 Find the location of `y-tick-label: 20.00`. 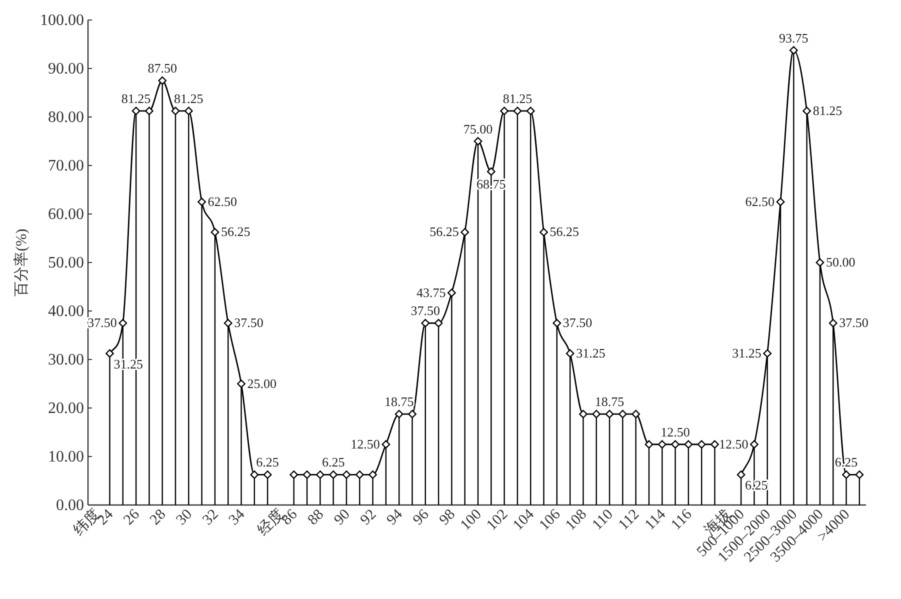

y-tick-label: 20.00 is located at coordinates (66, 408).